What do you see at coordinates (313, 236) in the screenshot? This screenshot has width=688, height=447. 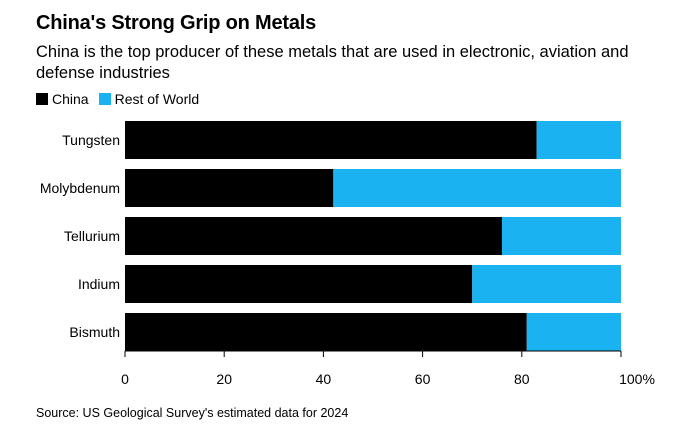 I see `bar-tellurium-china` at bounding box center [313, 236].